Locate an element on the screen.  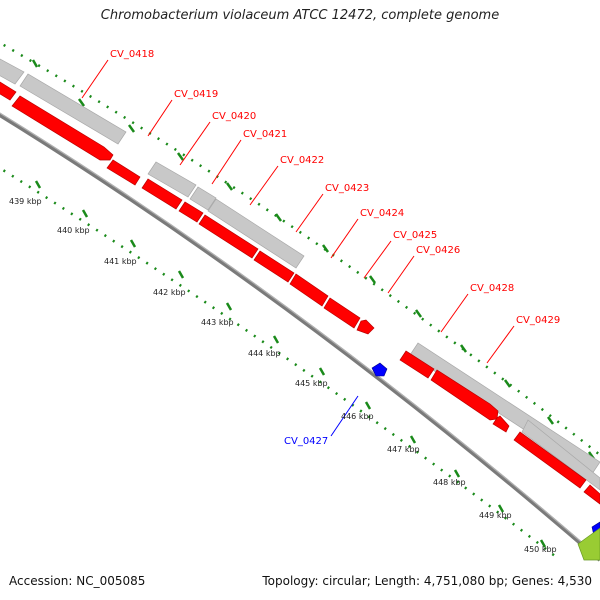
gene-label-cv-0423: CV_0423 is located at coordinates (347, 188).